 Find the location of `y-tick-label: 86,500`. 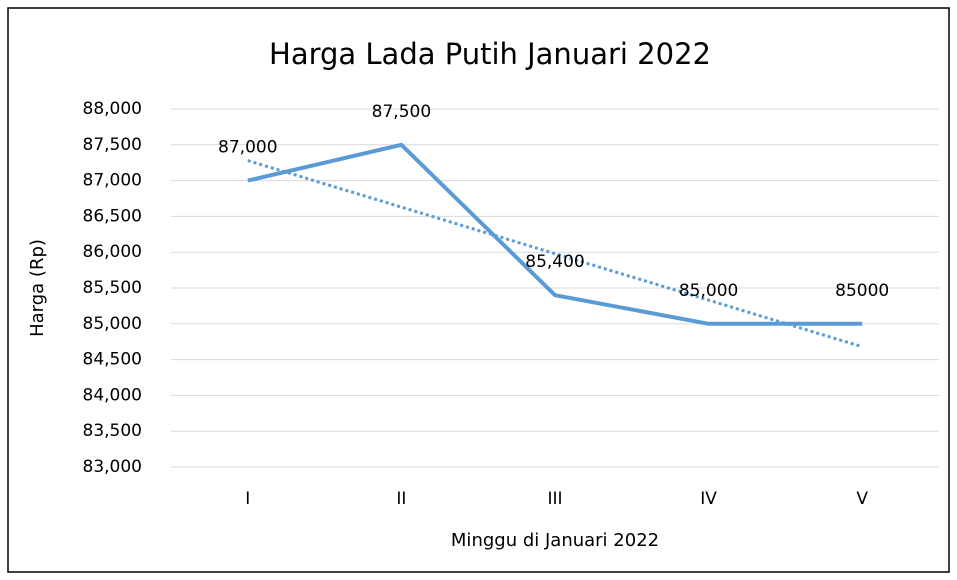

y-tick-label: 86,500 is located at coordinates (112, 216).